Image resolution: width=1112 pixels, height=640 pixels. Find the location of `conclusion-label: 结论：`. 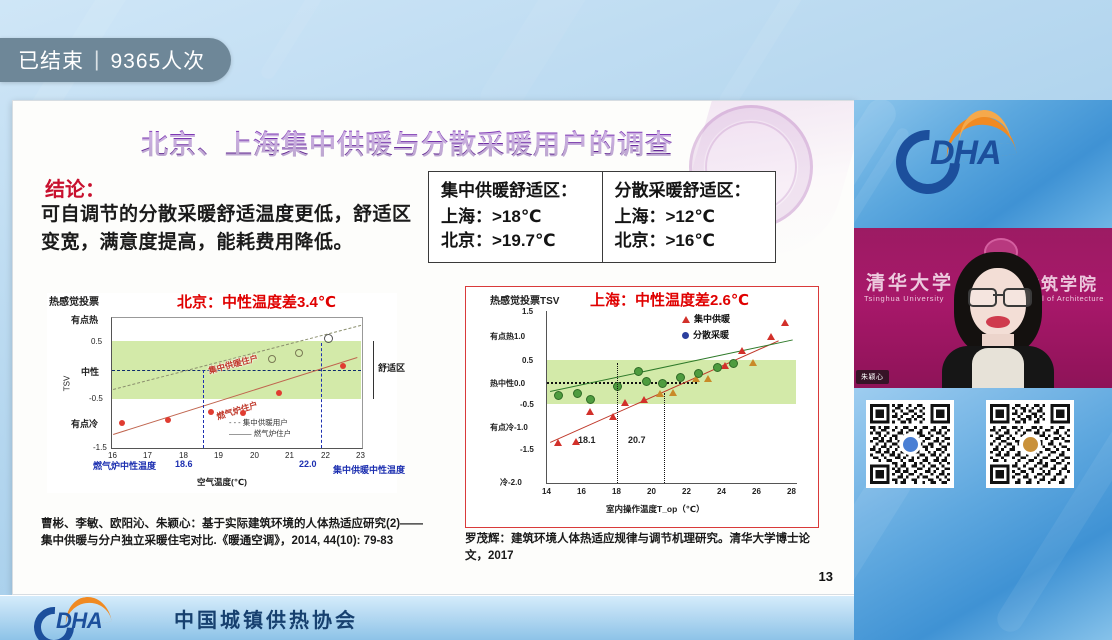

conclusion-label: 结论： is located at coordinates (75, 190).